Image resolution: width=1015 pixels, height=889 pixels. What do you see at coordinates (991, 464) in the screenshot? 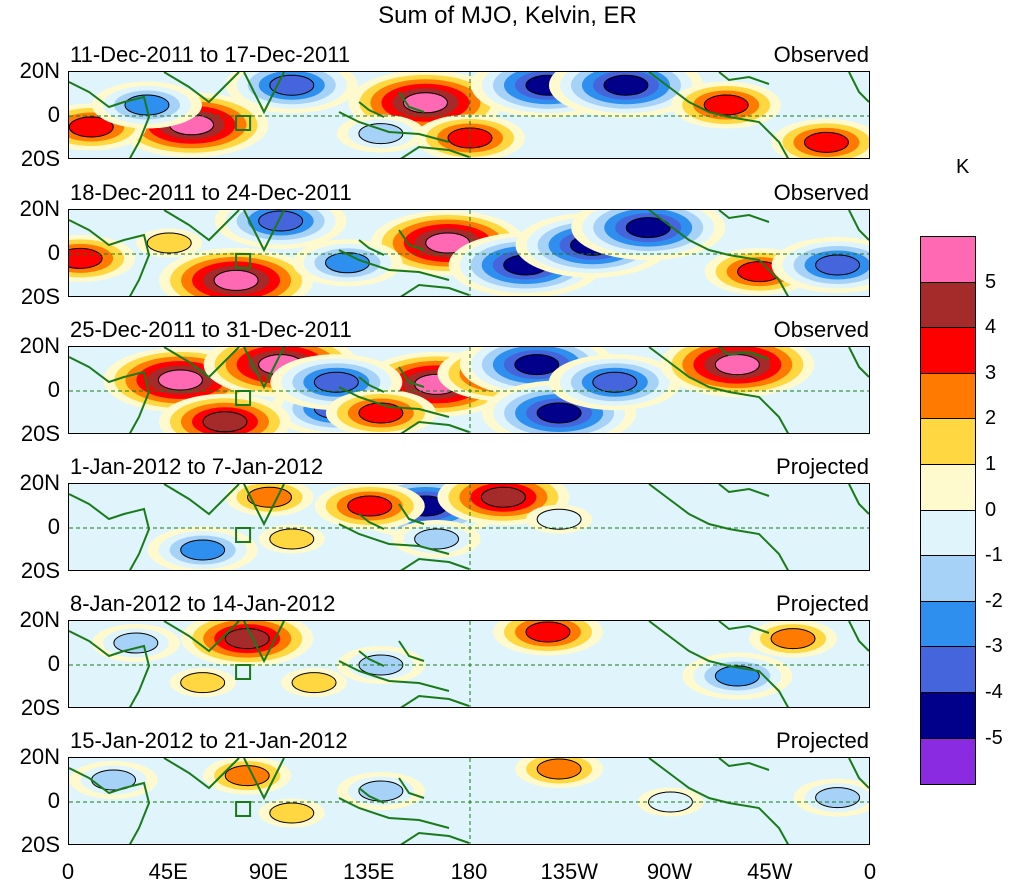
I see `colorbar-label: 1` at bounding box center [991, 464].